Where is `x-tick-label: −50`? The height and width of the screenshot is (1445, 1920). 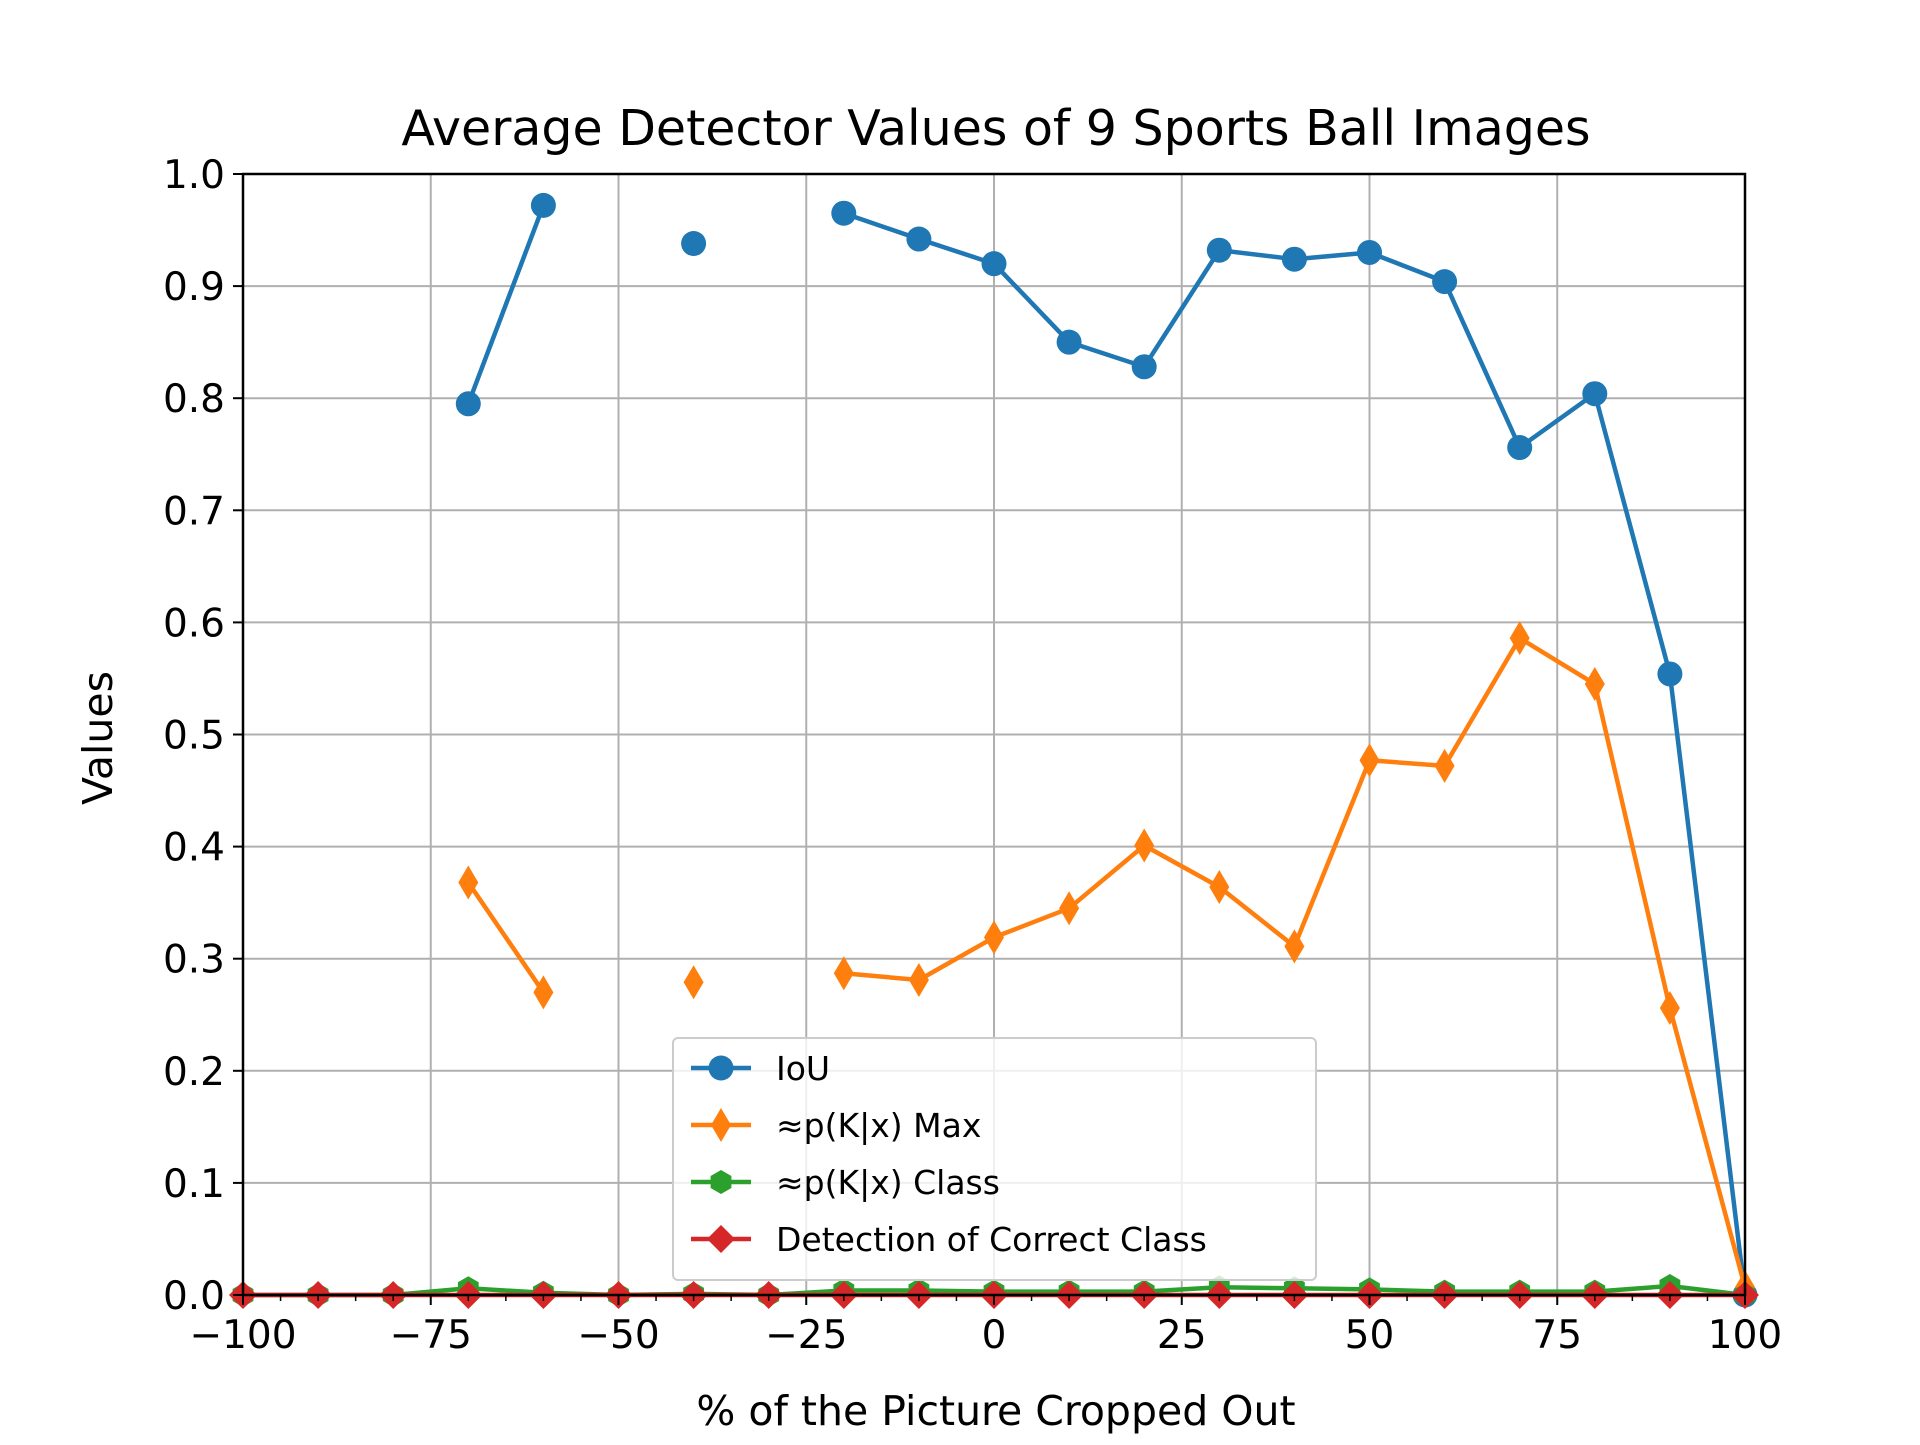 x-tick-label: −50 is located at coordinates (618, 1335).